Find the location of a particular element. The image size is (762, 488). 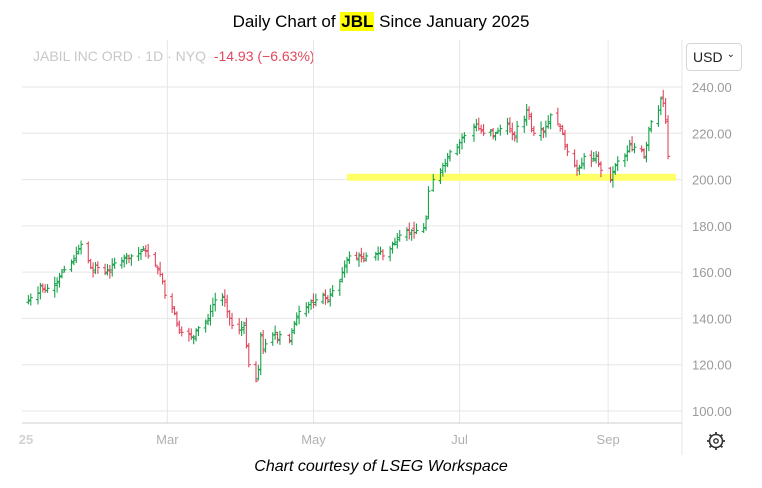

currency-dropdown: USD ⌄ is located at coordinates (714, 57).